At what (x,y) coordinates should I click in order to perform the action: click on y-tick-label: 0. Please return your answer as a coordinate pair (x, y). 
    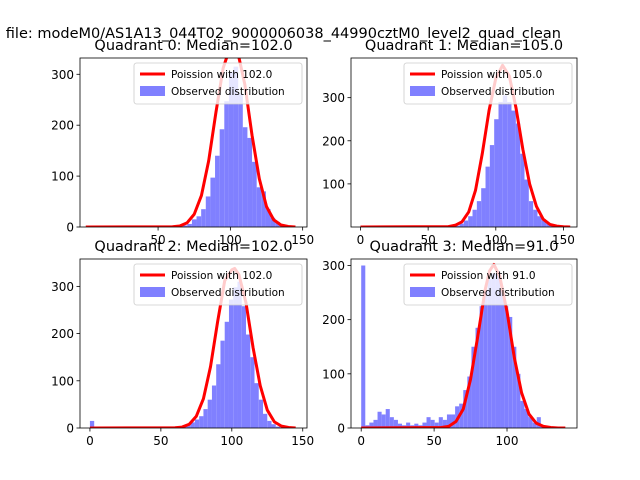
    Looking at the image, I should click on (341, 429).